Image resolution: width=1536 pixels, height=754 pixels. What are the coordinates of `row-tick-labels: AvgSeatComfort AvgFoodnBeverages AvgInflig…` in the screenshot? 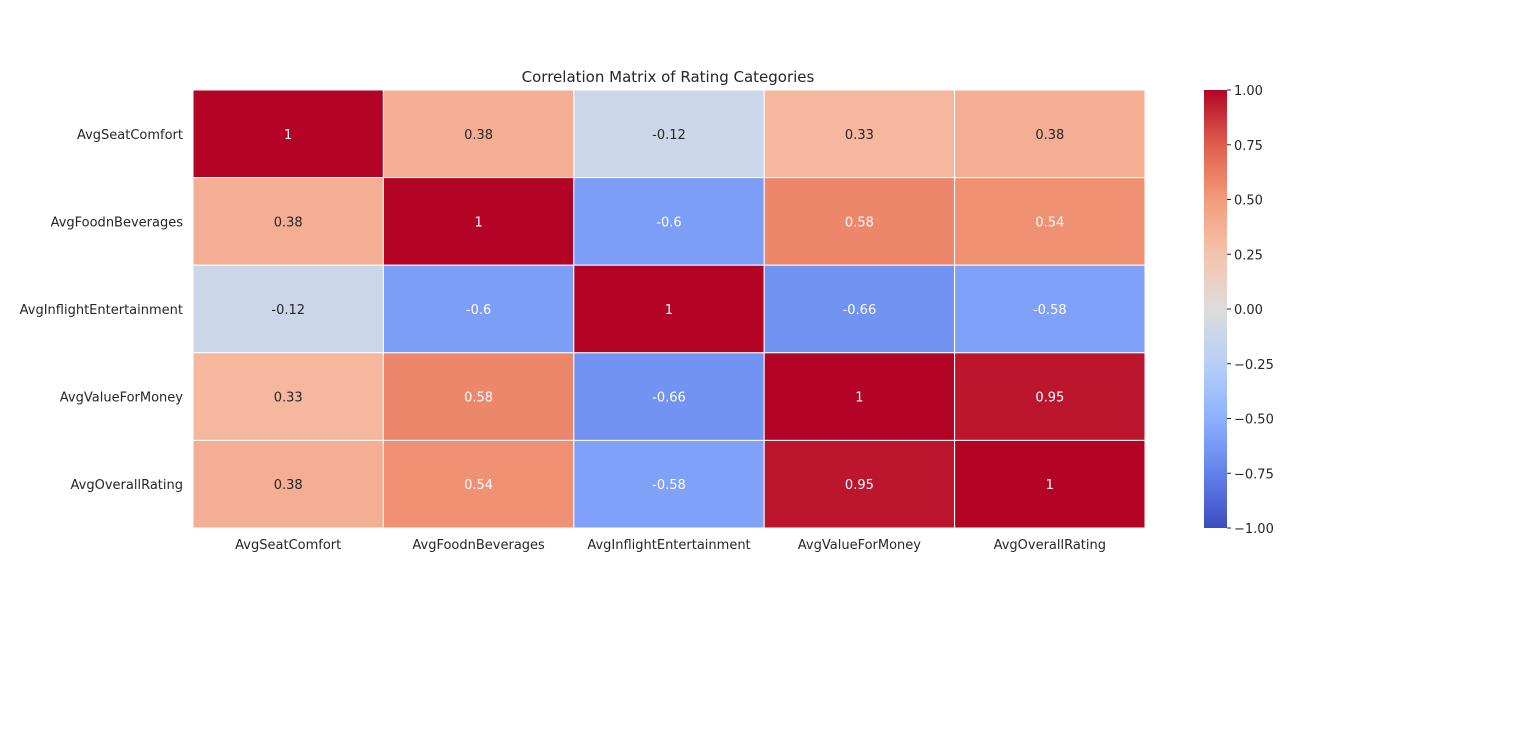 It's located at (102, 310).